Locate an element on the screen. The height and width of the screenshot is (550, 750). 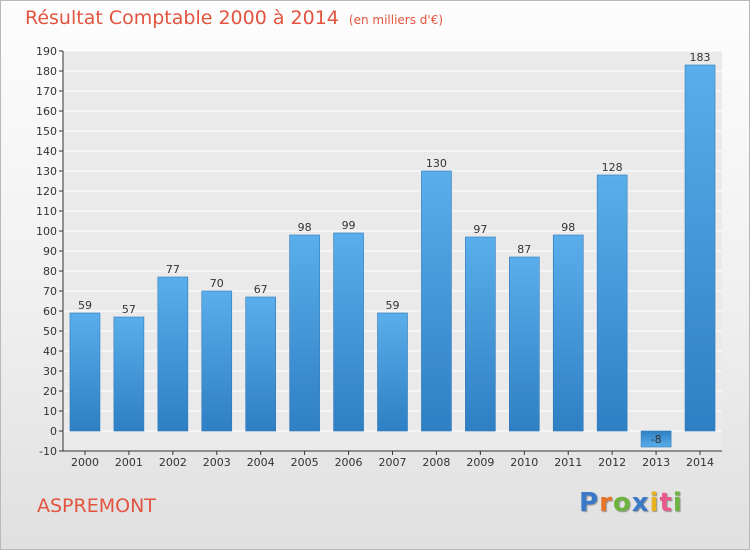
chart-subtitle: (en milliers d'€) is located at coordinates (396, 20).